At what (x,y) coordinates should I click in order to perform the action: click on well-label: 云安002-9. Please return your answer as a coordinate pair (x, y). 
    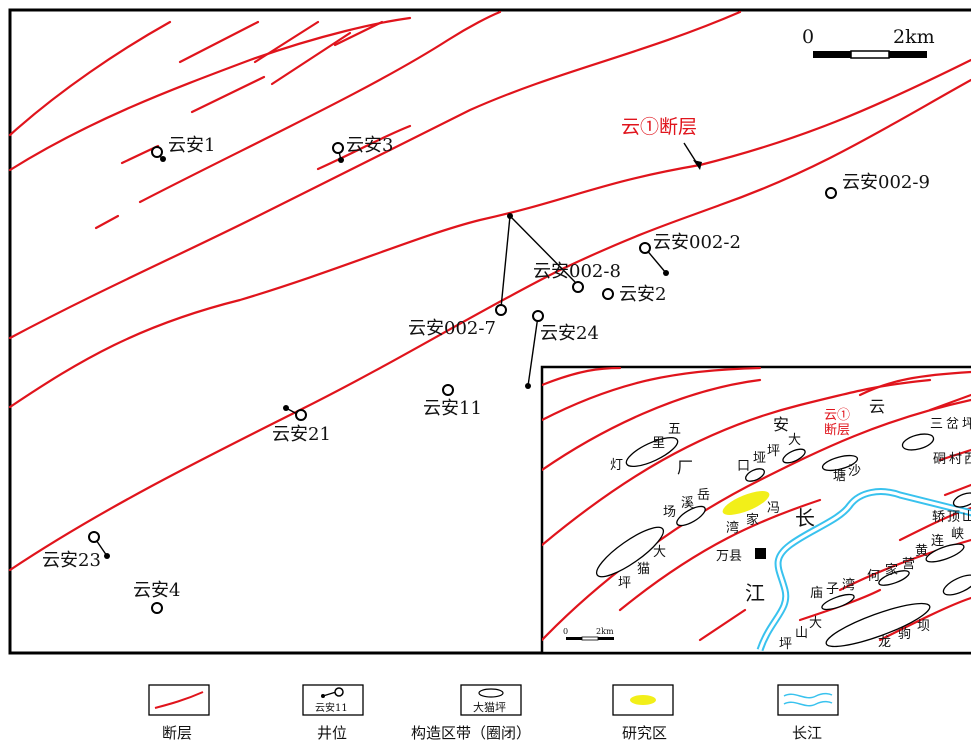
    Looking at the image, I should click on (886, 182).